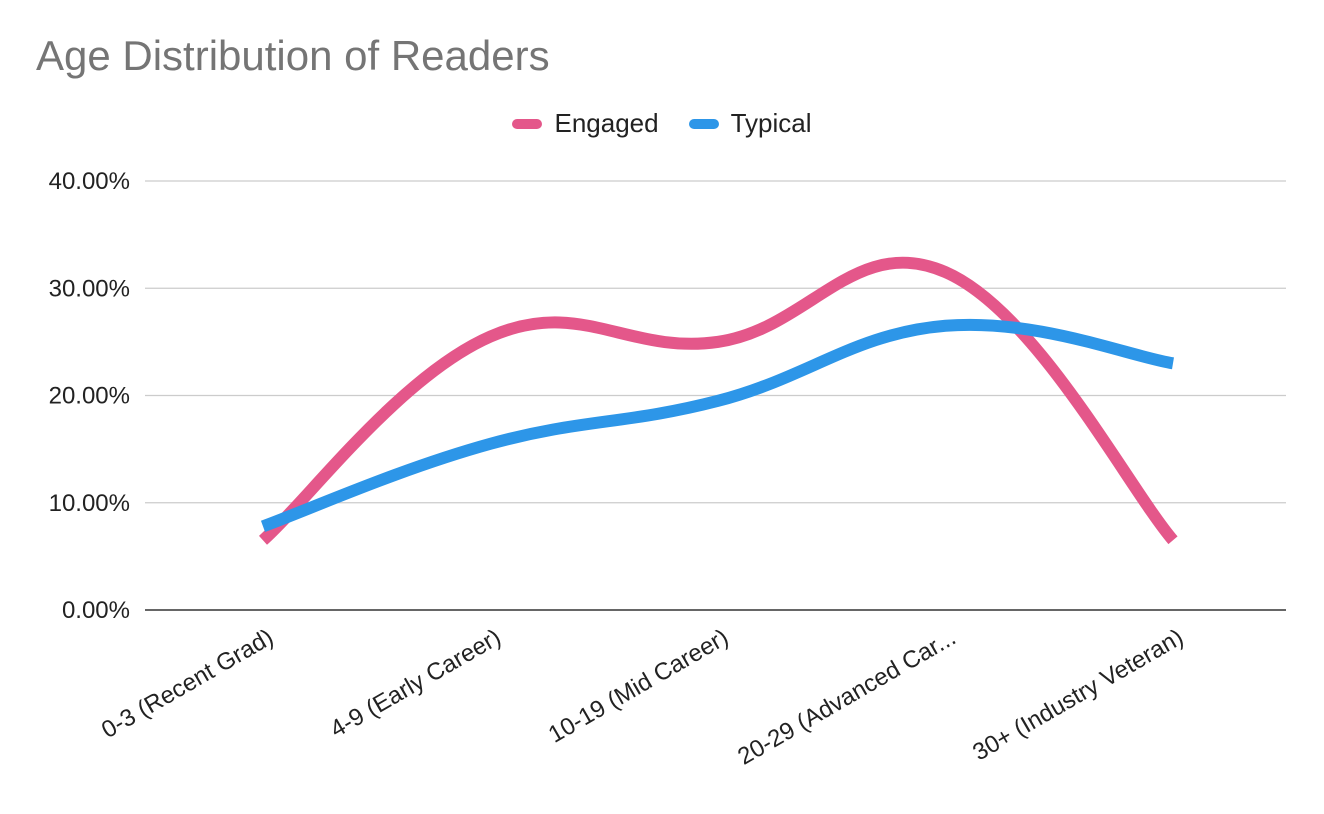 Image resolution: width=1324 pixels, height=814 pixels. I want to click on legend-item-typical: Typical, so click(750, 123).